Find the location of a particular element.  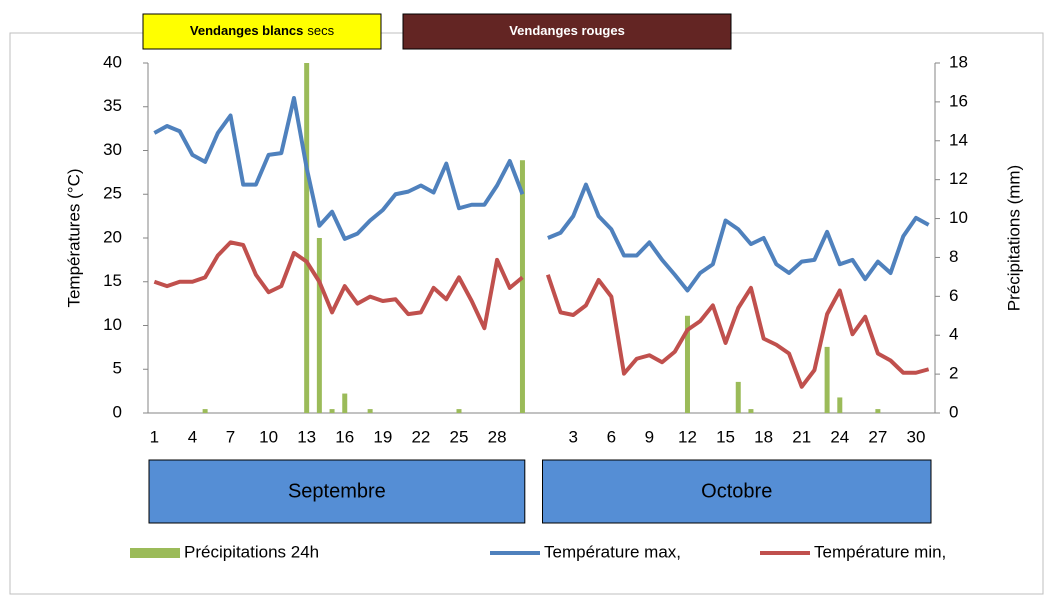

x-tick-label: 19 is located at coordinates (382, 436).